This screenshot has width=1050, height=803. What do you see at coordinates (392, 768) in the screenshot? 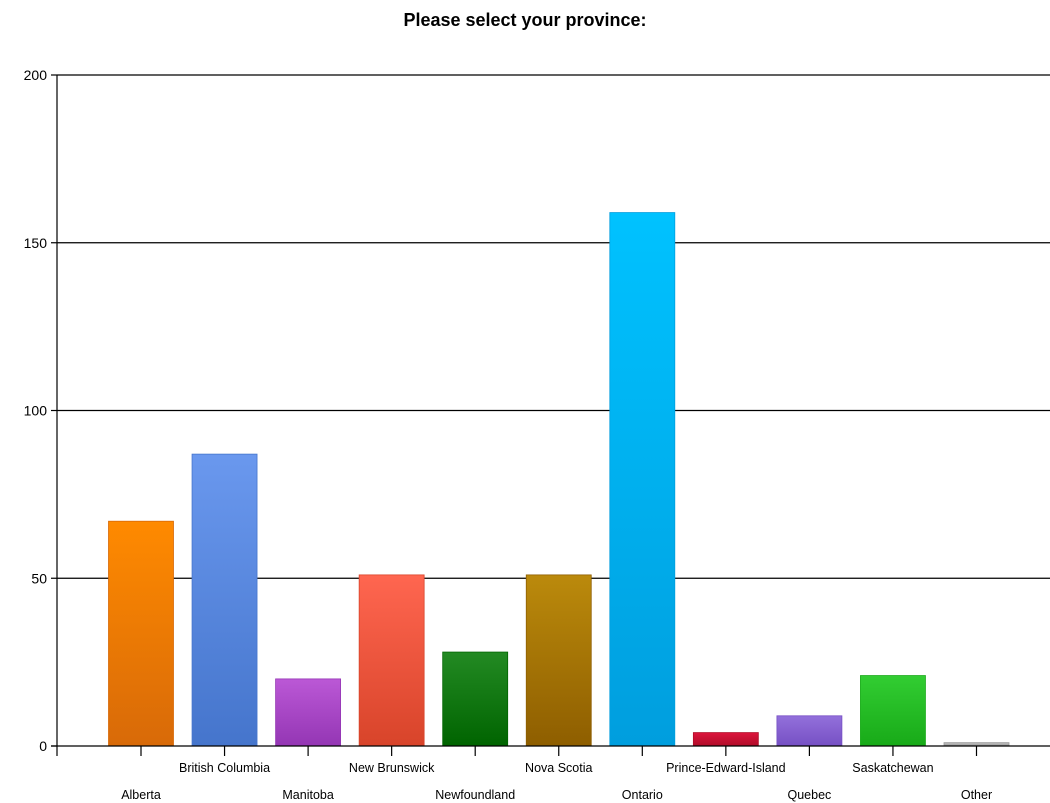
I see `x-tick-label: New Brunswick` at bounding box center [392, 768].